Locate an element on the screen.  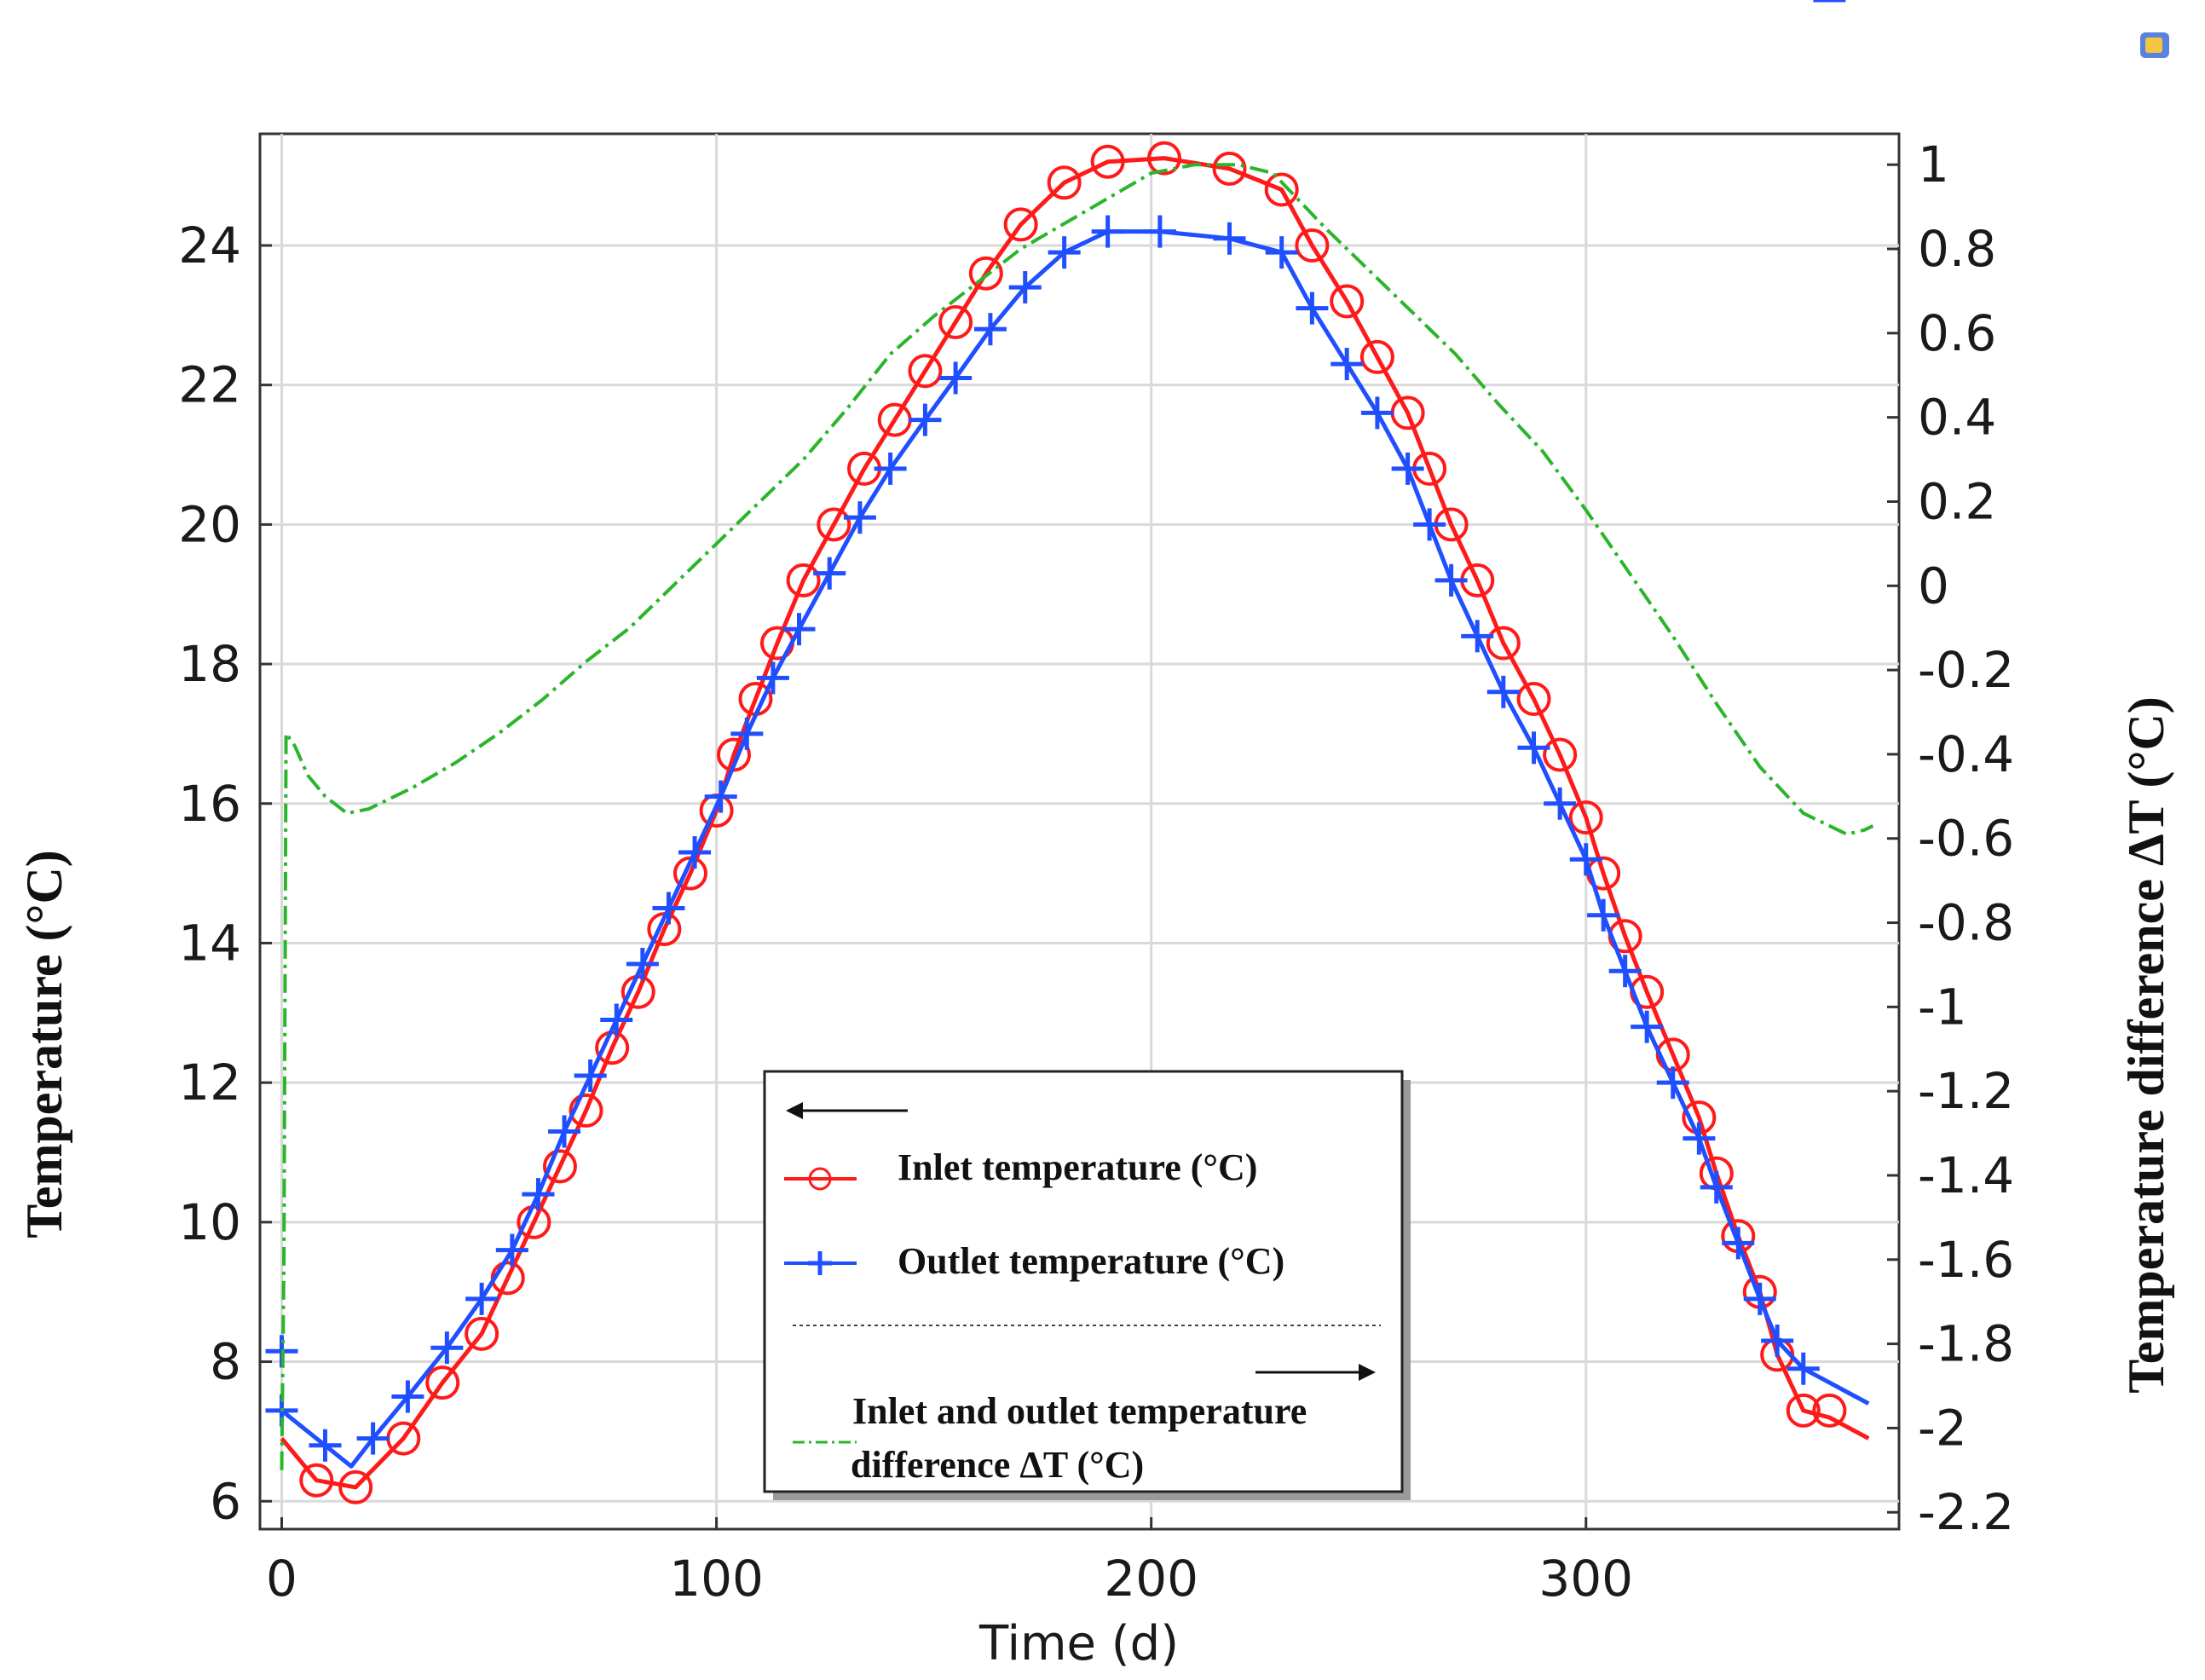
legend-arrow-right is located at coordinates (1315, 1372).